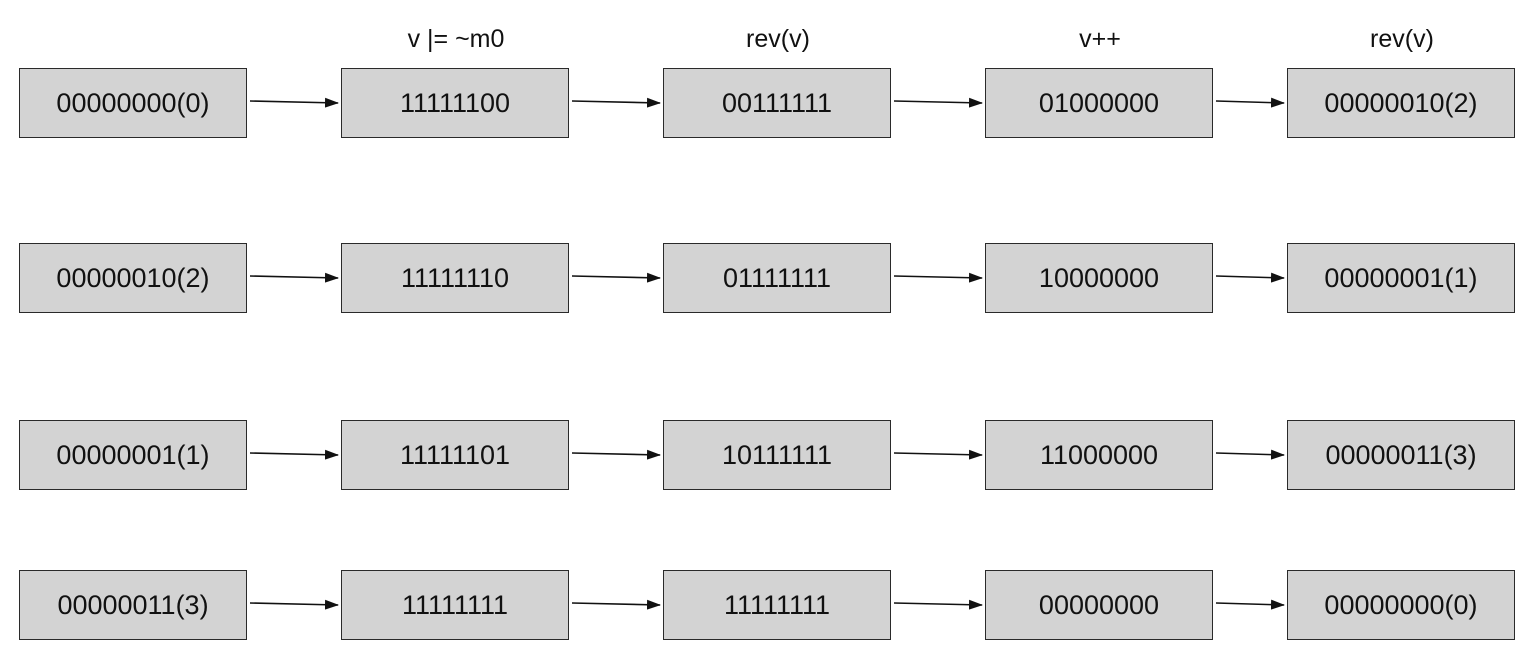 This screenshot has width=1540, height=670. I want to click on arrow-row4-step1, so click(294, 604).